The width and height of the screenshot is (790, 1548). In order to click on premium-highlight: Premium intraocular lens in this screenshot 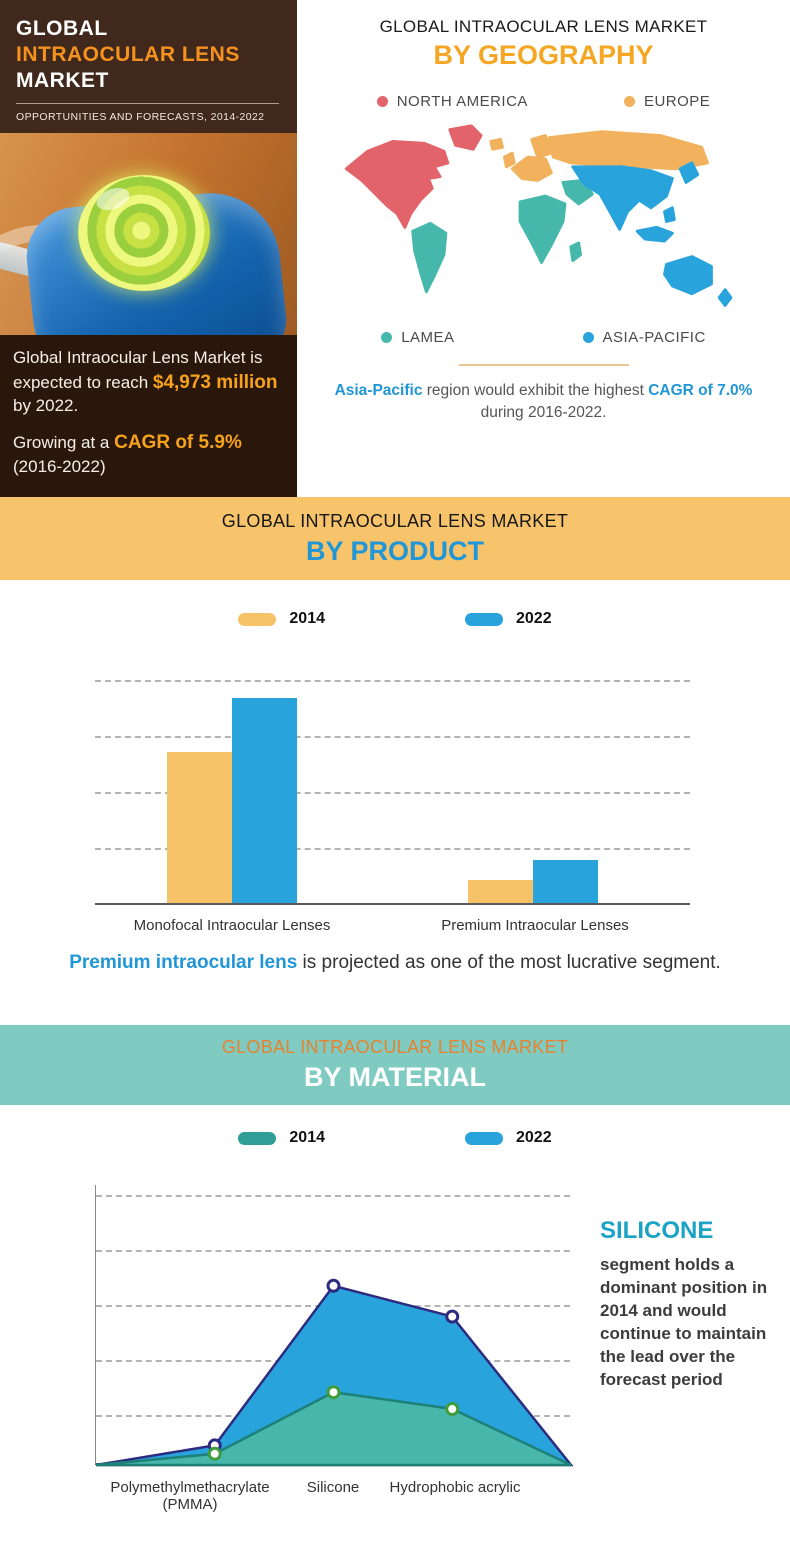, I will do `click(183, 962)`.